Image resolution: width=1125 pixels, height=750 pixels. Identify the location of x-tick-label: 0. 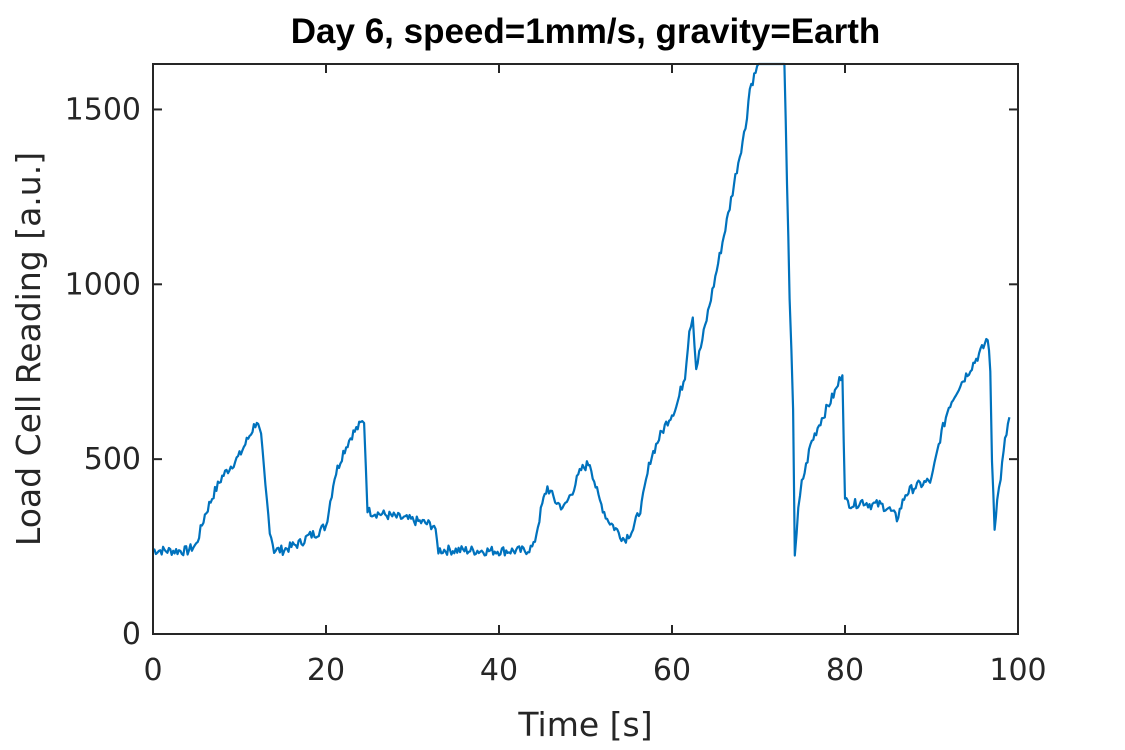
(152, 670).